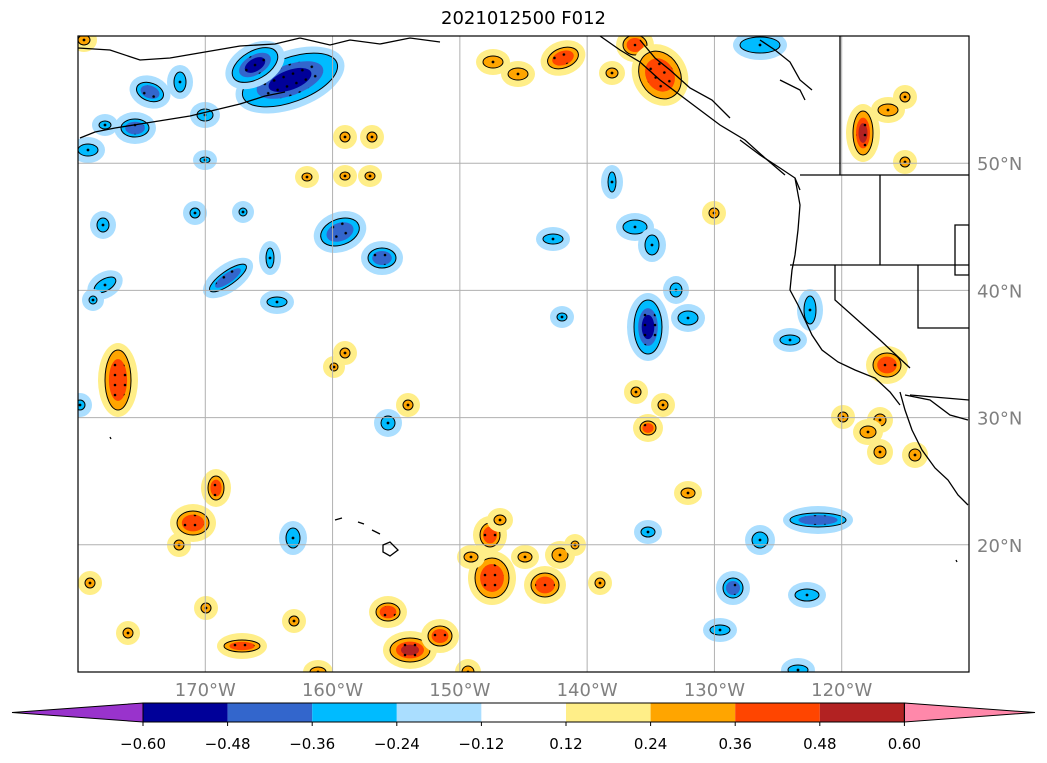 The image size is (1047, 763). What do you see at coordinates (714, 690) in the screenshot?
I see `lon-label: 130°W` at bounding box center [714, 690].